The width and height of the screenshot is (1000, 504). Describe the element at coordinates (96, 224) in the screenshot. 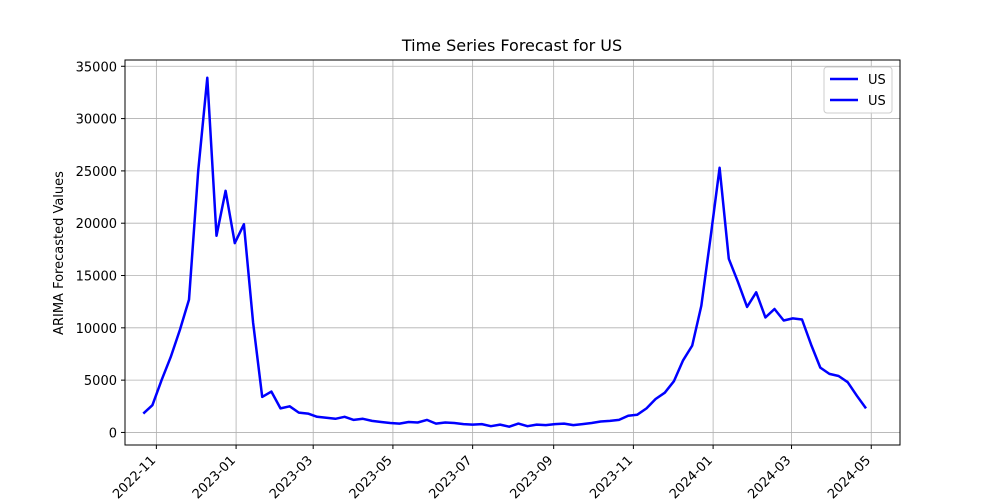

I see `y-tick-label: 20000` at that location.